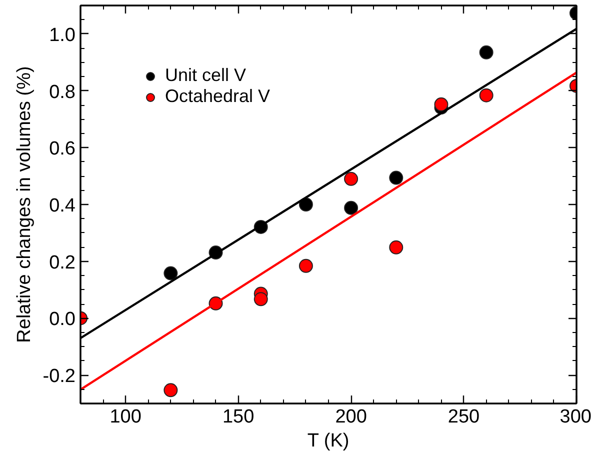 This screenshot has width=591, height=463. Describe the element at coordinates (62, 206) in the screenshot. I see `y-tick-label: 0.4` at that location.